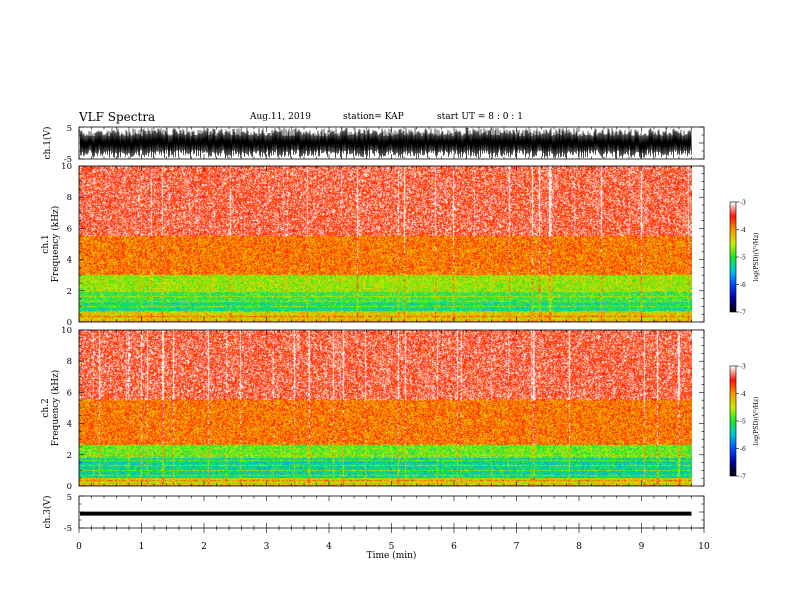 The width and height of the screenshot is (792, 612). Describe the element at coordinates (280, 117) in the screenshot. I see `date-label: Aug.11, 2019` at that location.